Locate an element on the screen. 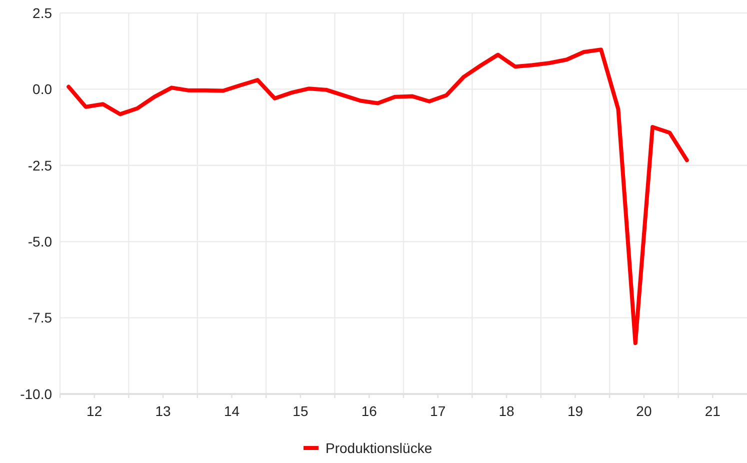 The height and width of the screenshot is (463, 747). y-tick-label: -5.0 is located at coordinates (40, 242).